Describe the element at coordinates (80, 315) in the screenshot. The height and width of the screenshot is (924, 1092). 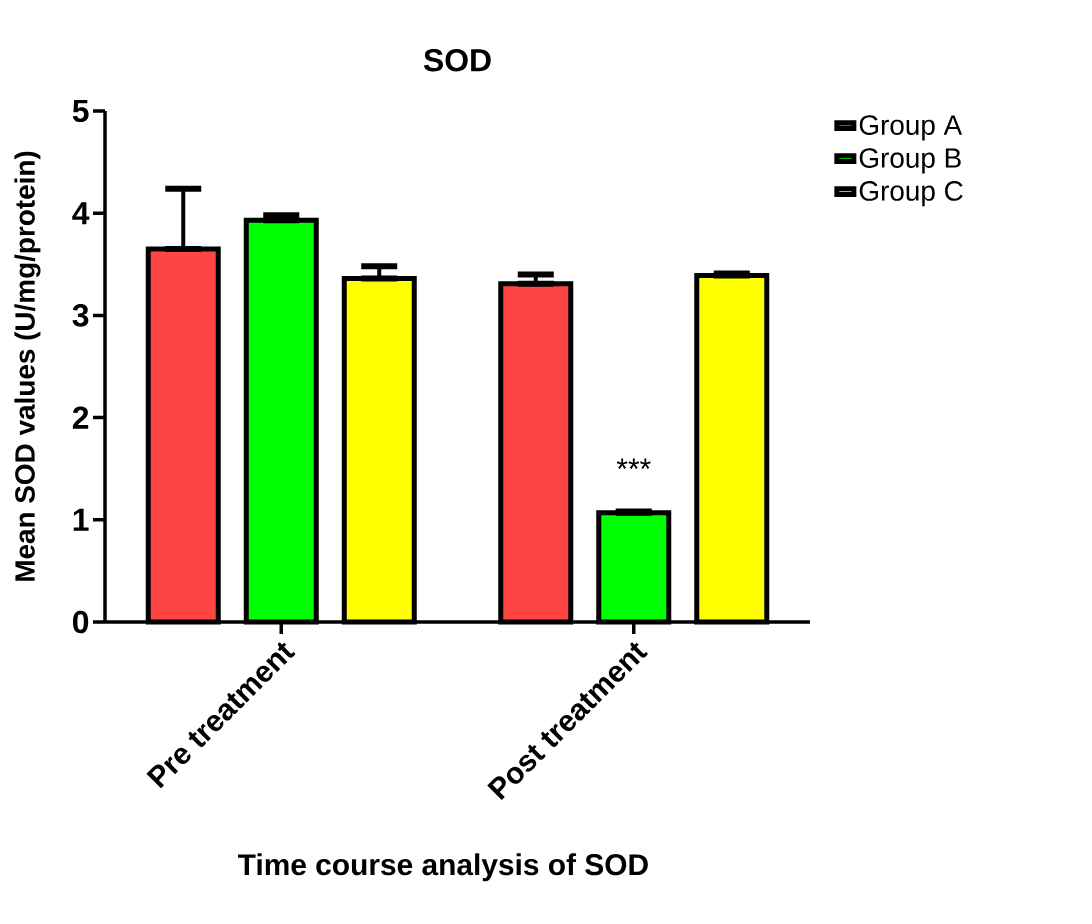
I see `y-tick-label: 3` at that location.